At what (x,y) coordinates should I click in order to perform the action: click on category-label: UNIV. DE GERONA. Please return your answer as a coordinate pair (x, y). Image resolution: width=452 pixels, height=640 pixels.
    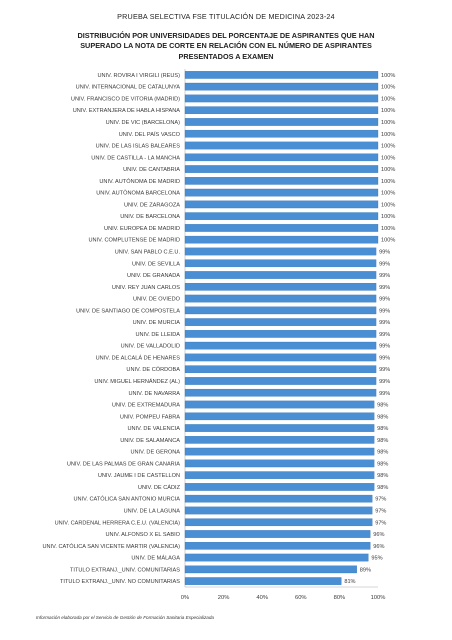
    Looking at the image, I should click on (155, 453).